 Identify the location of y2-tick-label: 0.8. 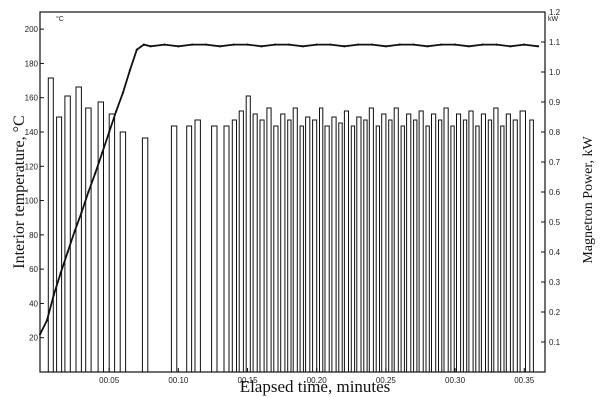
(555, 132).